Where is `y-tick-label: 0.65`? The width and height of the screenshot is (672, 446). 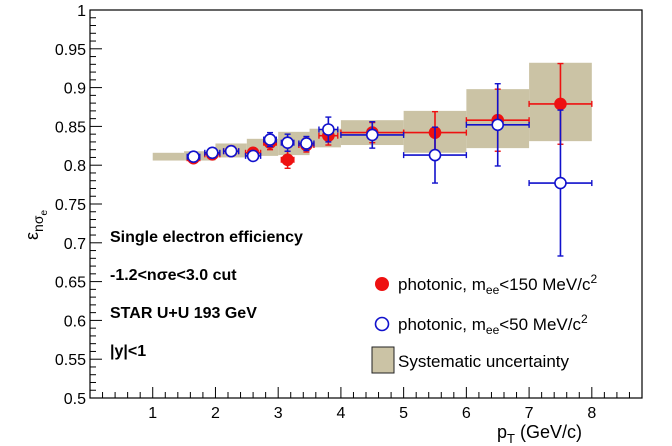
y-tick-label: 0.65 is located at coordinates (70, 283).